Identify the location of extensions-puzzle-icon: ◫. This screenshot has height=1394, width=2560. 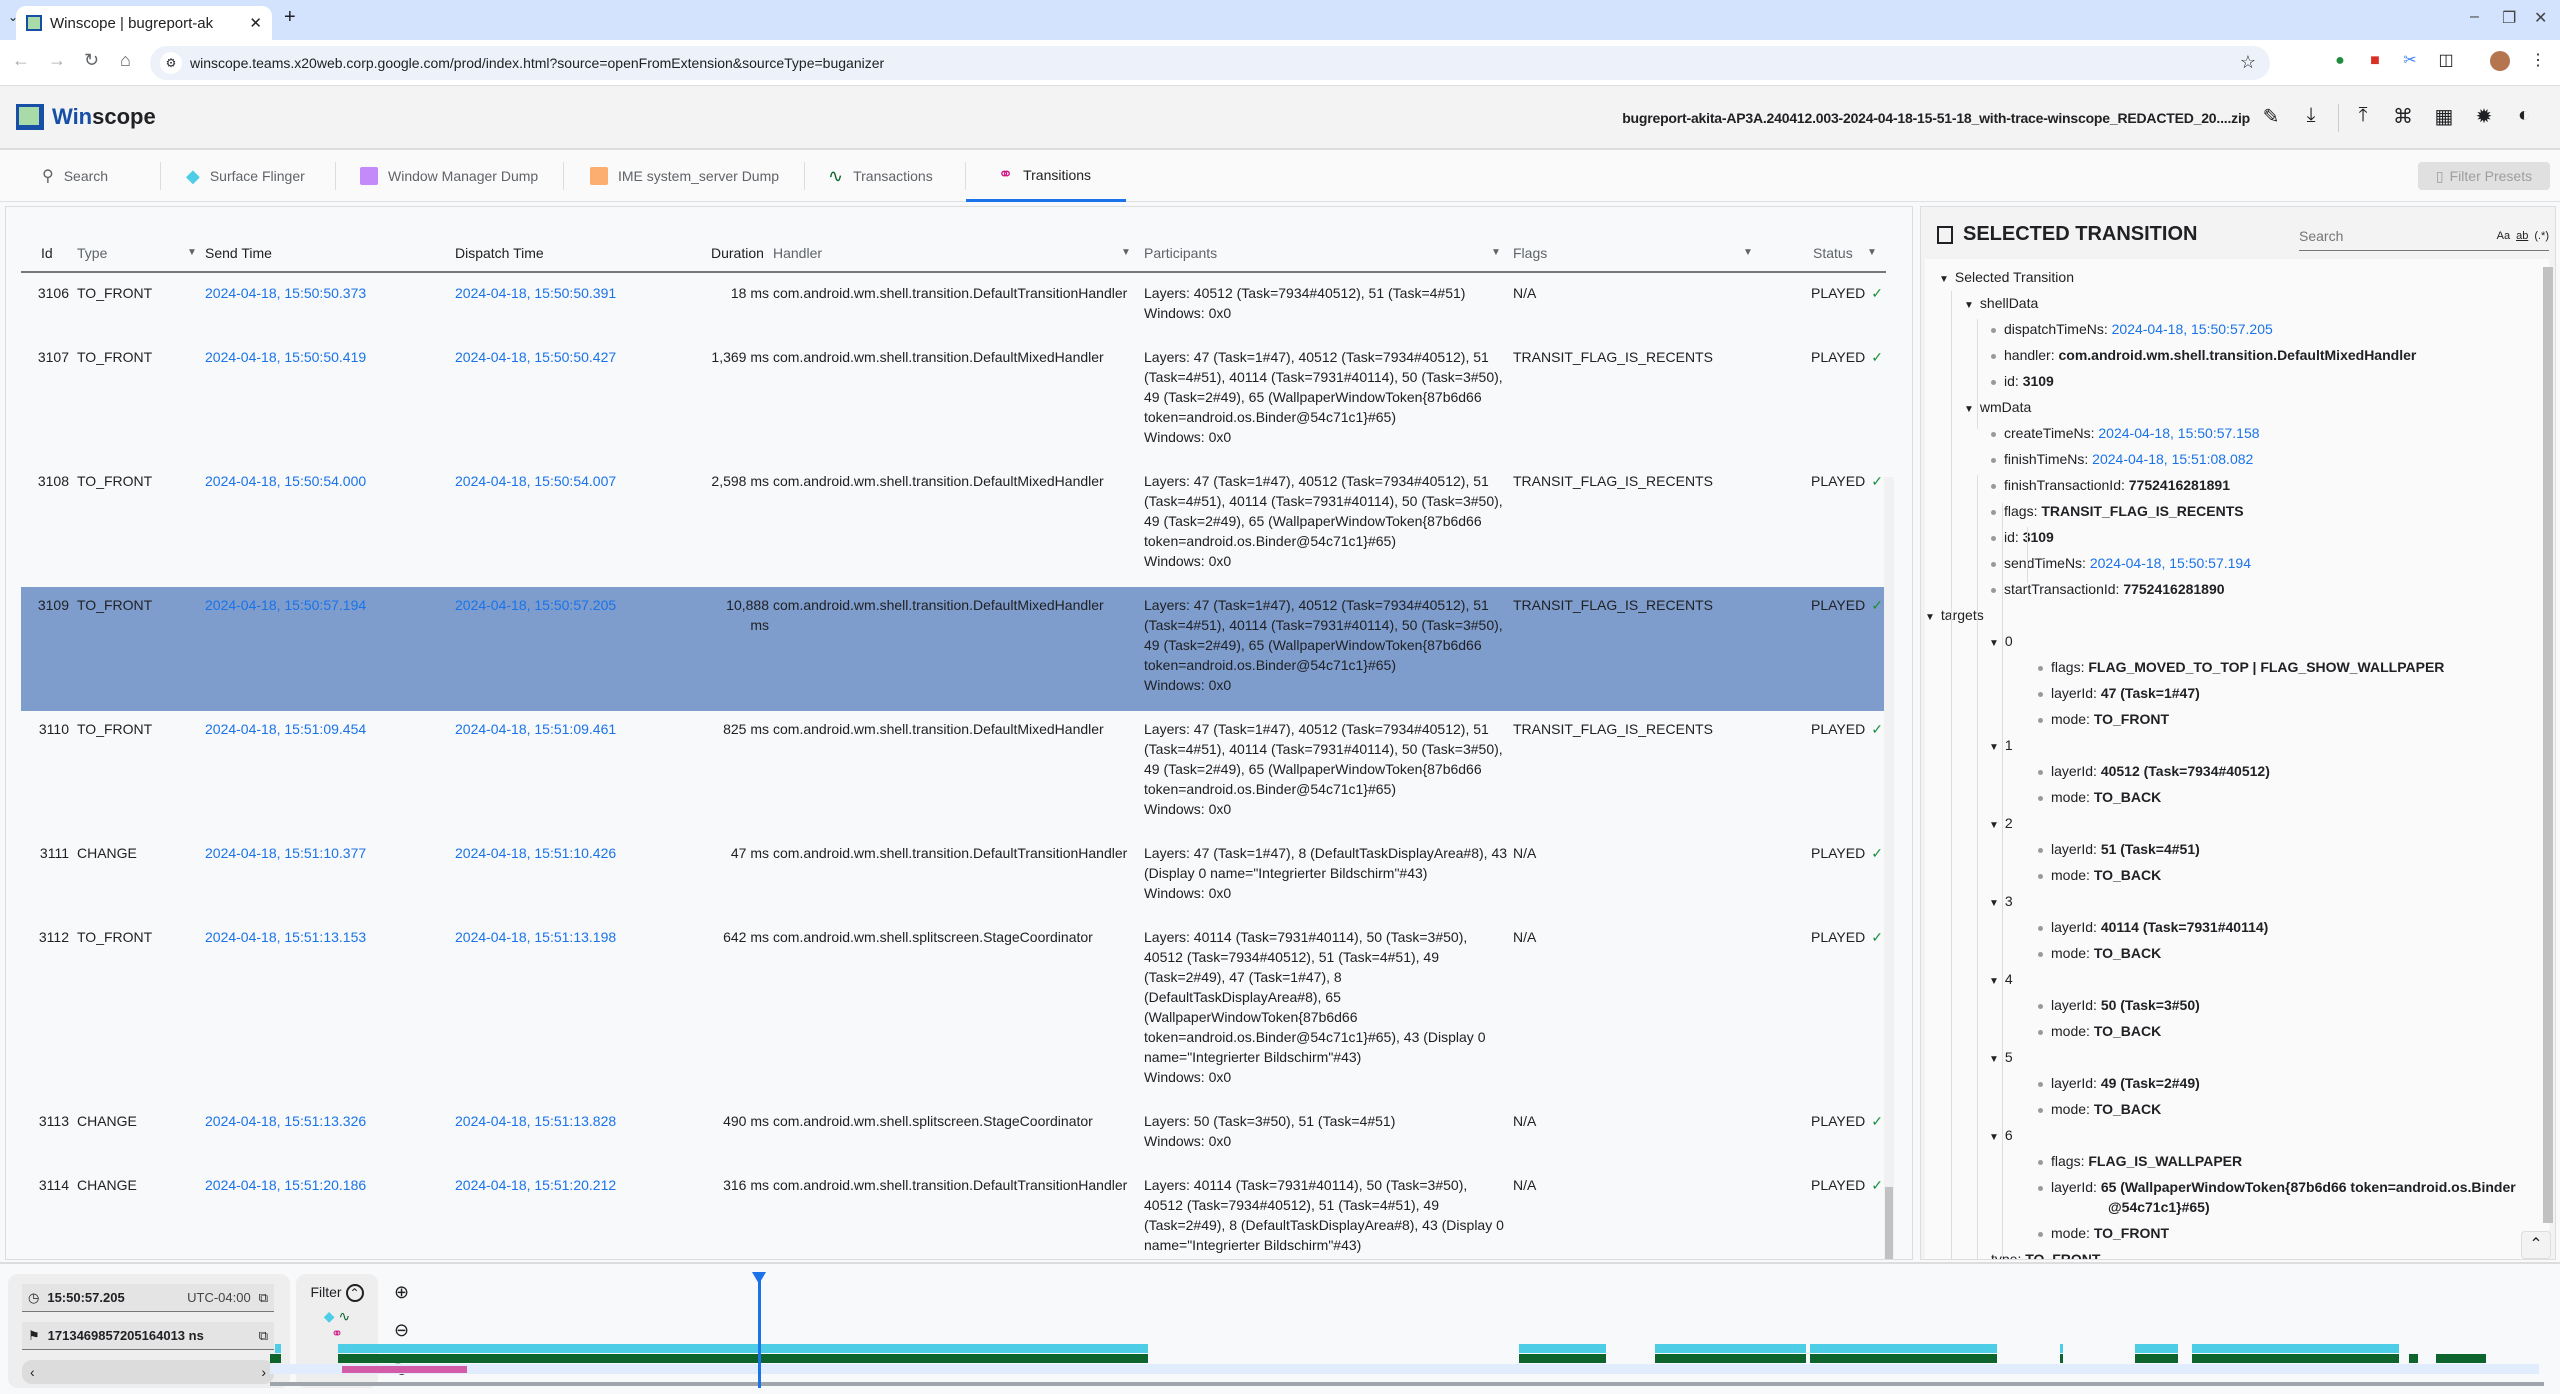
(2446, 60).